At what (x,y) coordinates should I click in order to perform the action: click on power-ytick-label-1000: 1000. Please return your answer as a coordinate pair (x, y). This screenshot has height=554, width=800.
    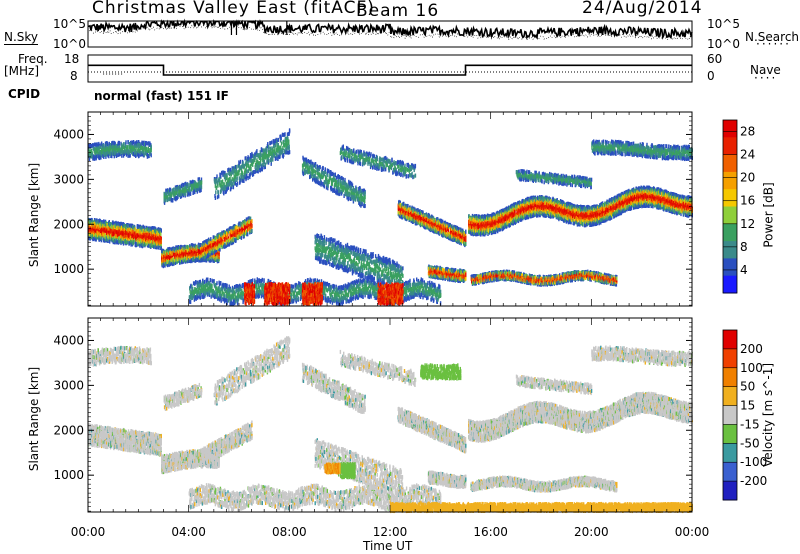
    Looking at the image, I should click on (68, 269).